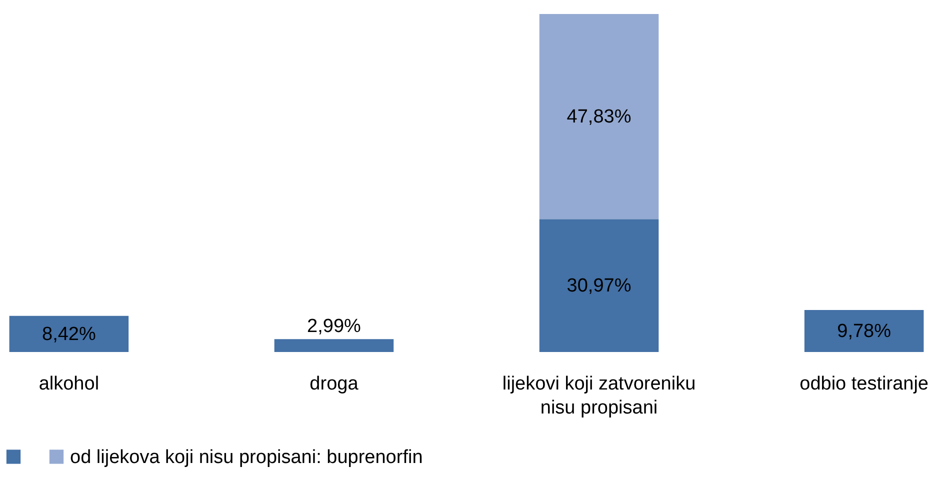 The width and height of the screenshot is (945, 488). I want to click on data-label: 8,42%, so click(69, 334).